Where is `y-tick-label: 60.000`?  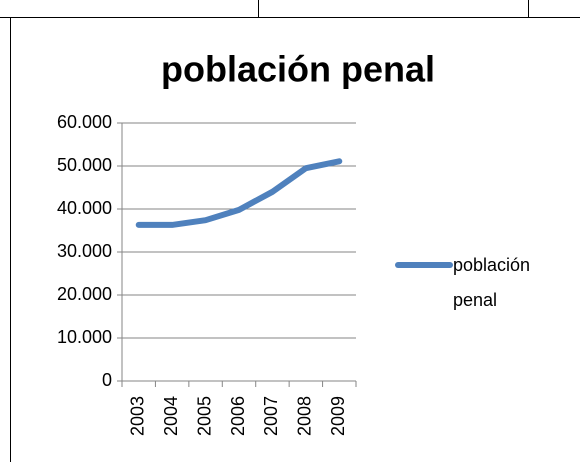 y-tick-label: 60.000 is located at coordinates (84, 122).